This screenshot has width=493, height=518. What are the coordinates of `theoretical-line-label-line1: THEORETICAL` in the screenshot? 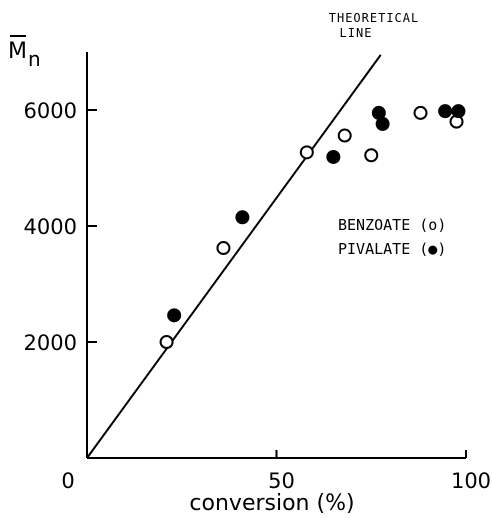 It's located at (374, 18).